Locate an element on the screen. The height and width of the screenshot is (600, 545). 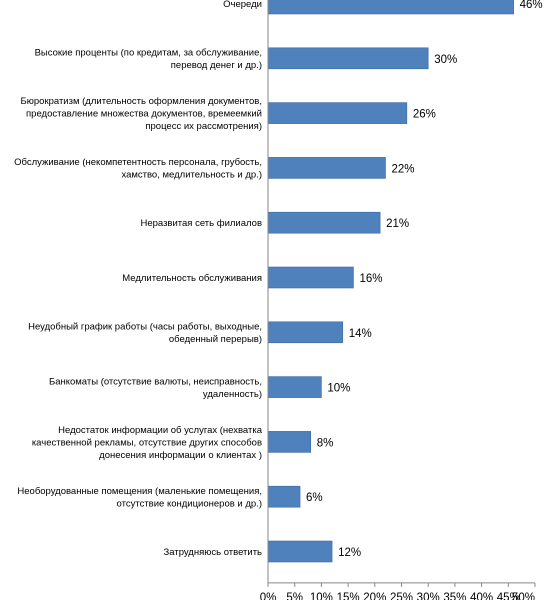
value-label-7: 10% is located at coordinates (338, 389).